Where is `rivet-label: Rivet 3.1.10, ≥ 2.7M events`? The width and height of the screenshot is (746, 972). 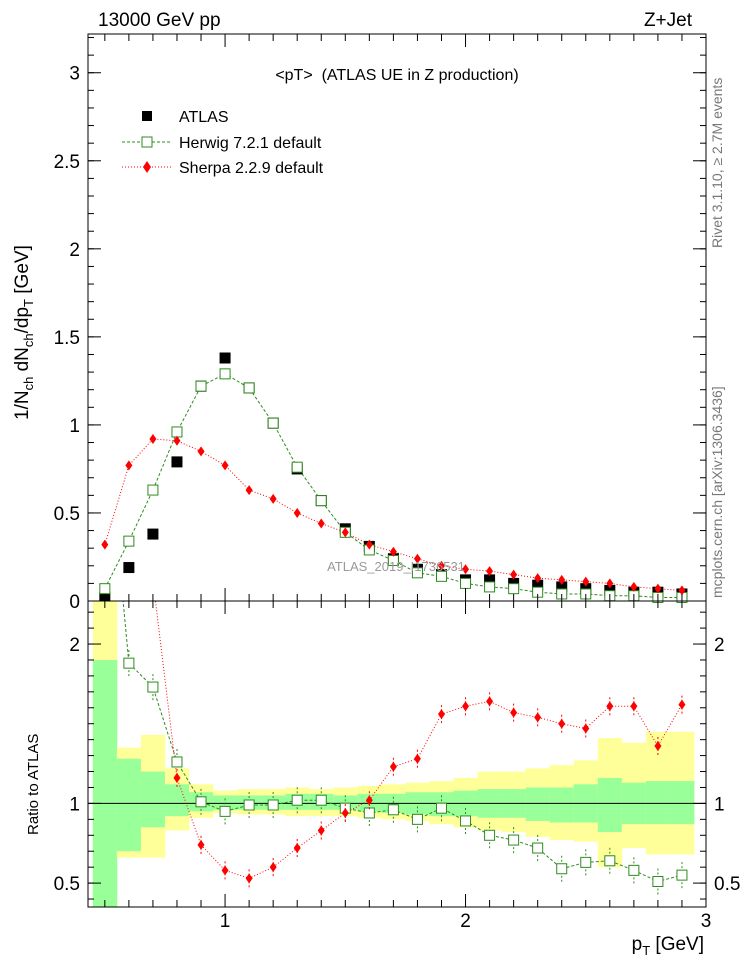
rivet-label: Rivet 3.1.10, ≥ 2.7M events is located at coordinates (717, 163).